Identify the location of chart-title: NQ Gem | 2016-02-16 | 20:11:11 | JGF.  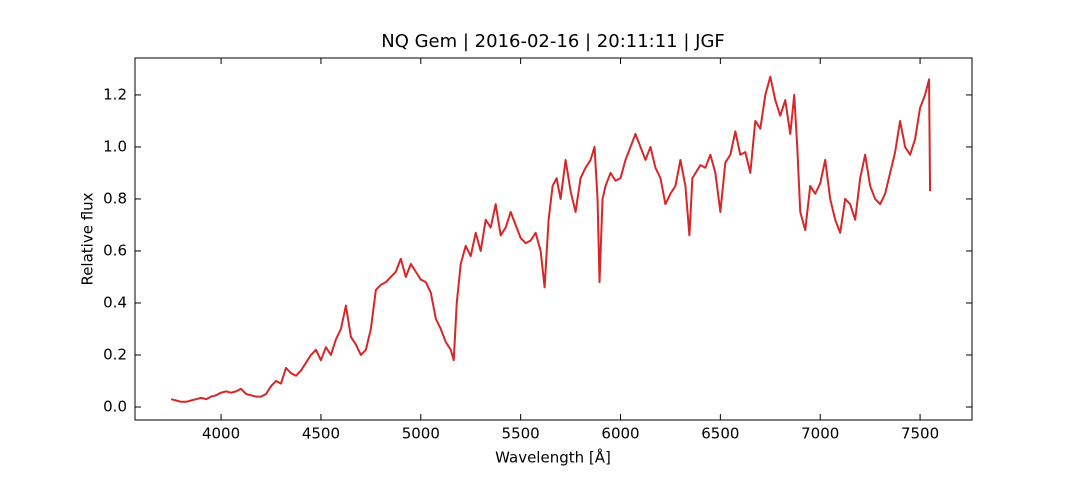
(553, 41).